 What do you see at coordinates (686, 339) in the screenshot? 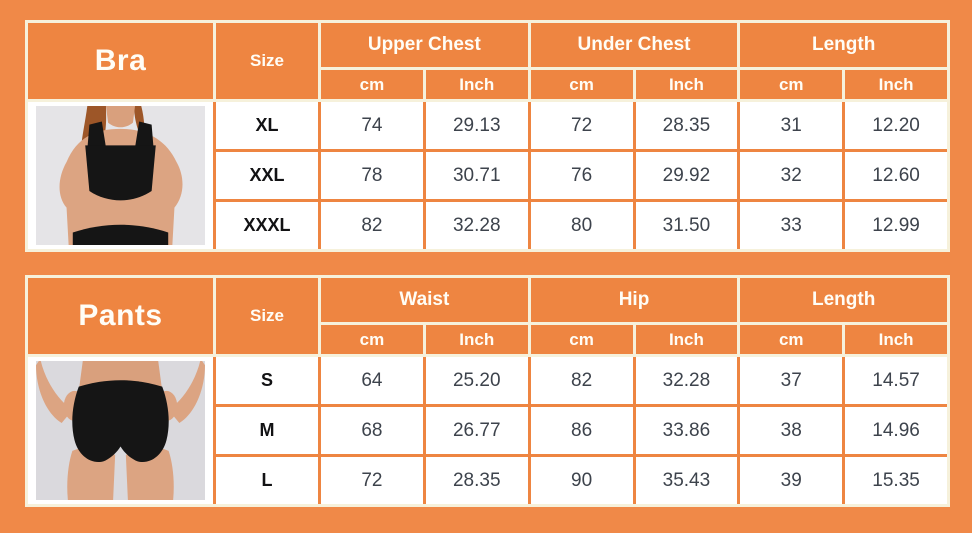
I see `pants-unit-hip-inch: Inch` at bounding box center [686, 339].